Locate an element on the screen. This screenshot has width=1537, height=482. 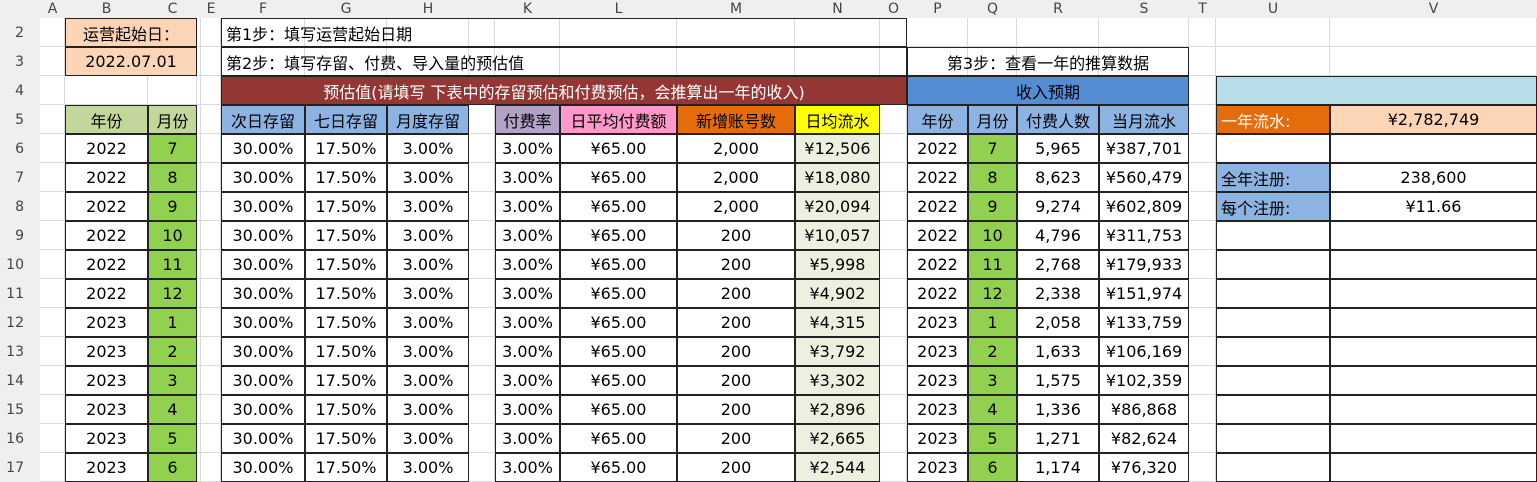
column-header: E is located at coordinates (211, 9).